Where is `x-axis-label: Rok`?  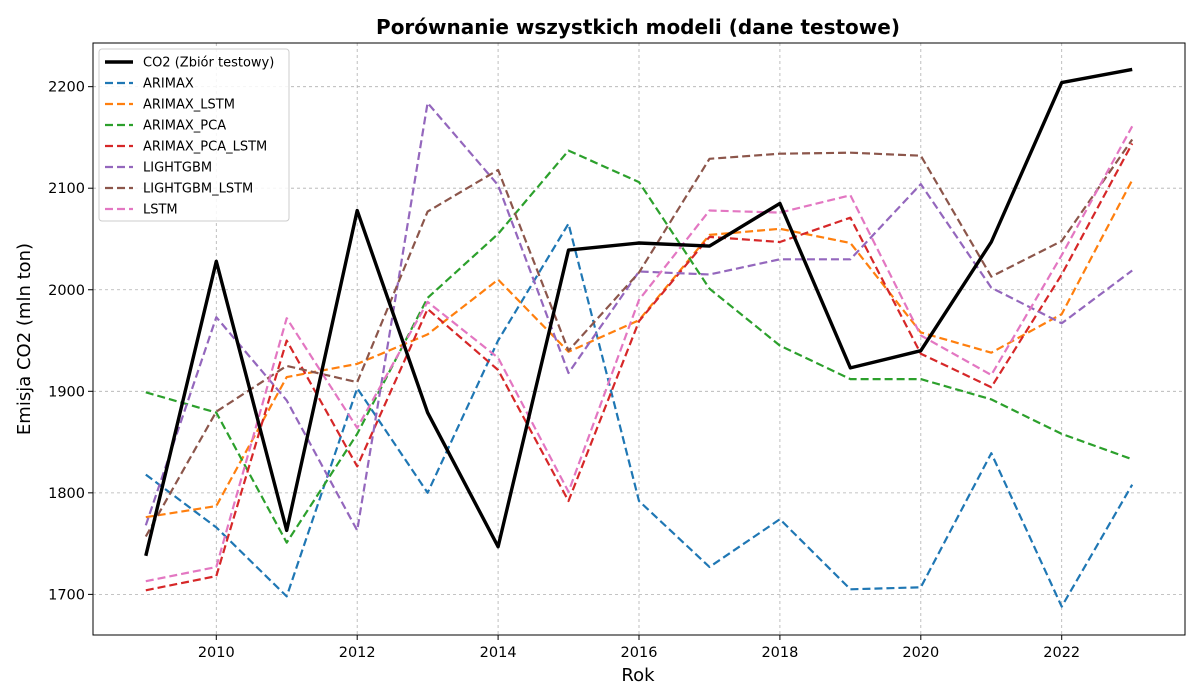 x-axis-label: Rok is located at coordinates (638, 675).